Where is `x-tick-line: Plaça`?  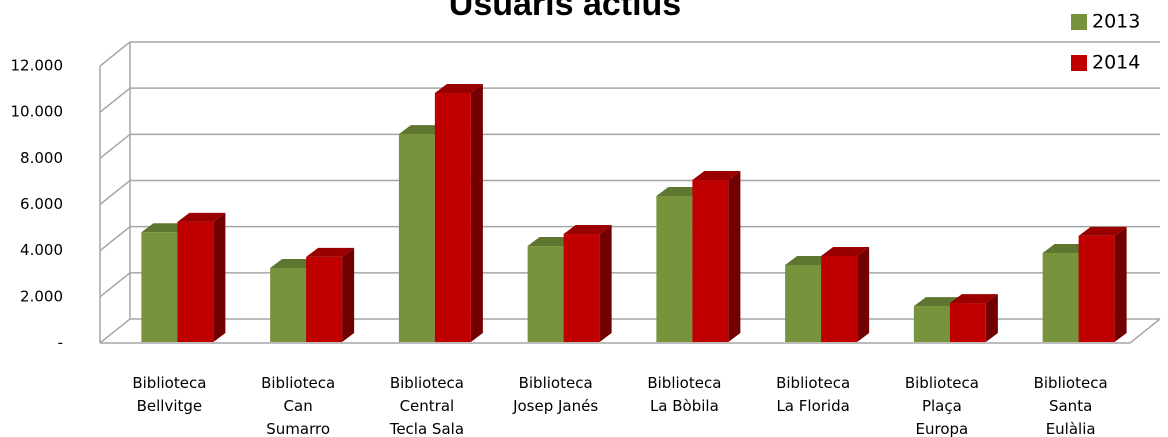
x-tick-line: Plaça is located at coordinates (942, 406).